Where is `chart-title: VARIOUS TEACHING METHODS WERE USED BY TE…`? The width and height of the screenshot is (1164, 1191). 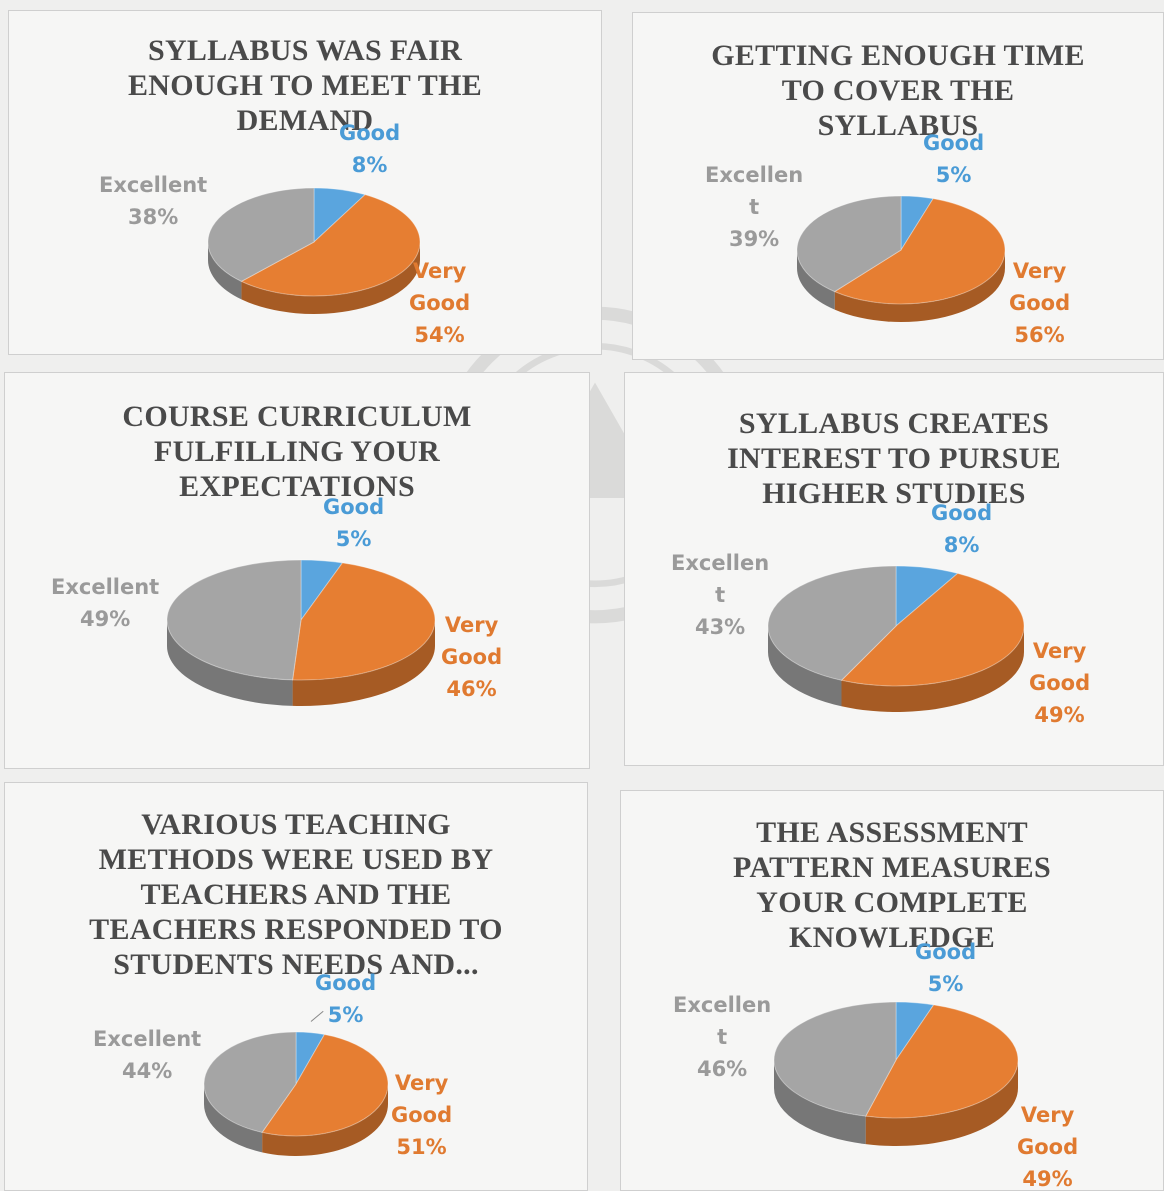
chart-title: VARIOUS TEACHING METHODS WERE USED BY TE… is located at coordinates (296, 894).